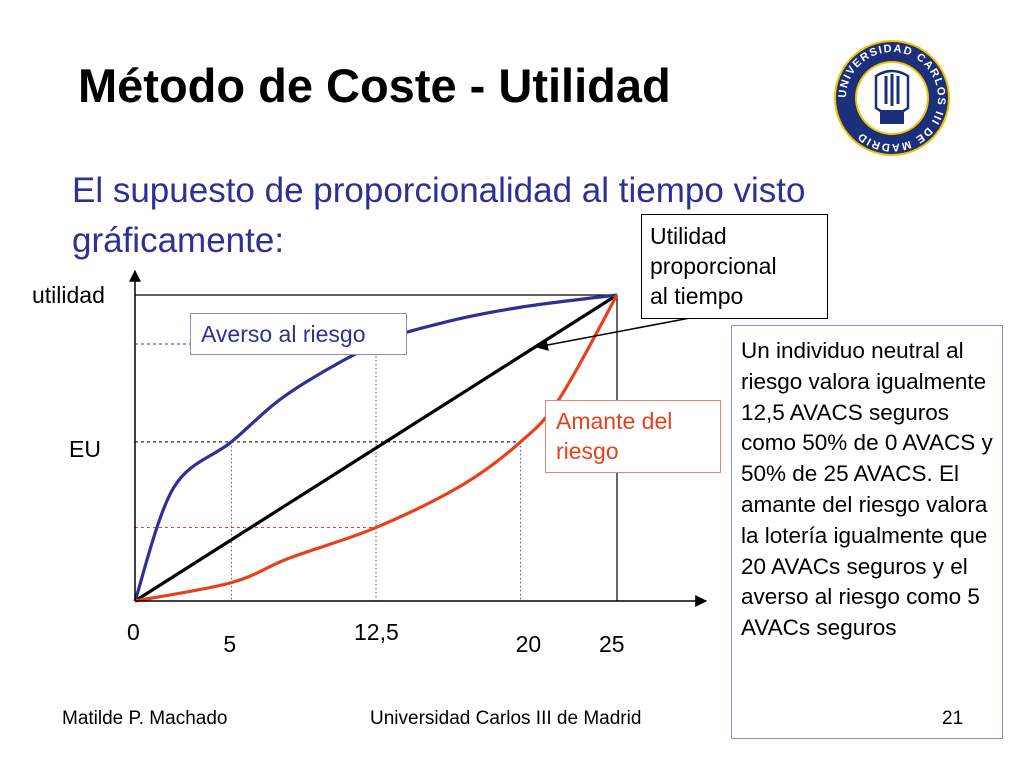 Image resolution: width=1024 pixels, height=768 pixels. What do you see at coordinates (892, 98) in the screenshot?
I see `university-seal-icon: UNIVERSIDAD CARLOS III DE MADRID` at bounding box center [892, 98].